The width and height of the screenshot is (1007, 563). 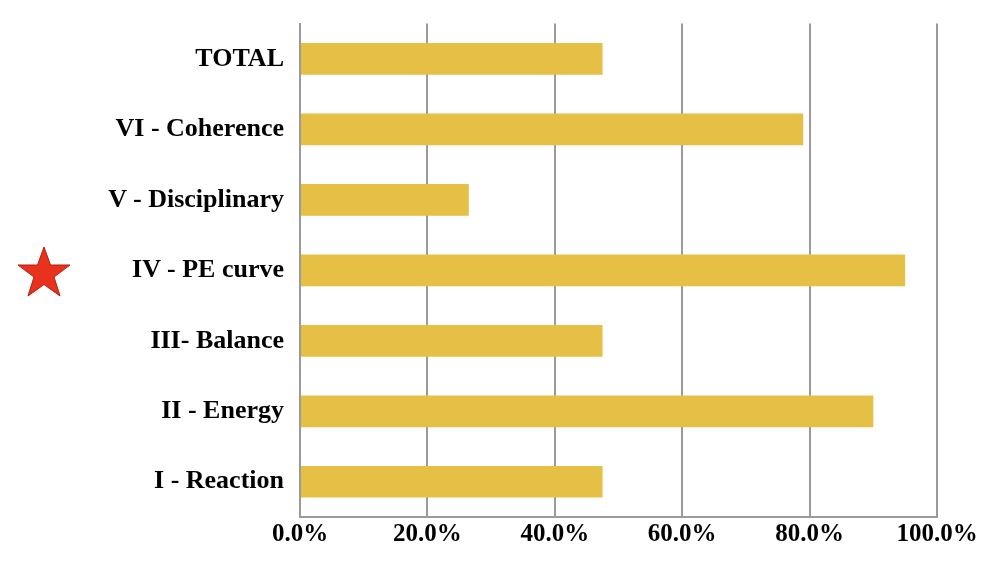 I want to click on x-tick-label: 40.0%, so click(x=555, y=533).